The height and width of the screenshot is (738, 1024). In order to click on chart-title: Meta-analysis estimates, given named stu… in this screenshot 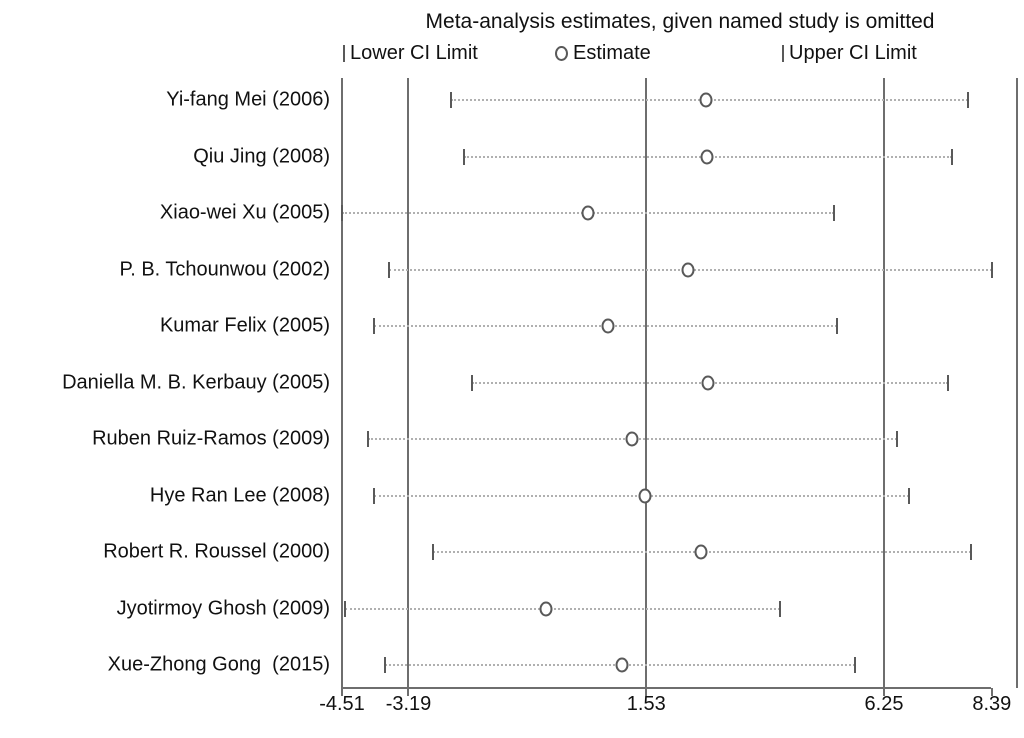, I will do `click(680, 21)`.